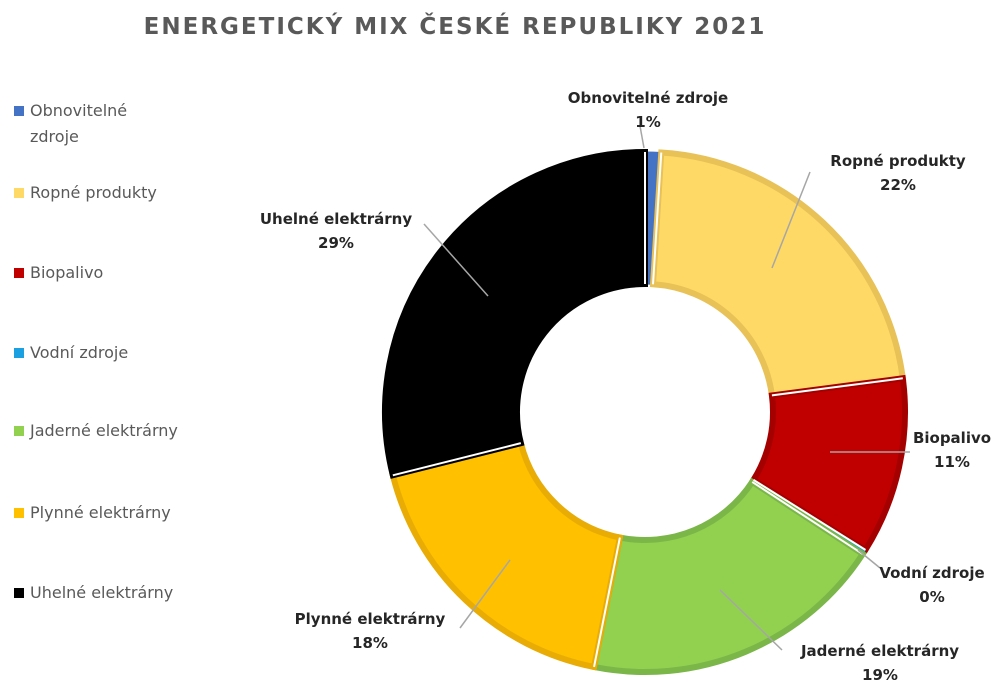 The width and height of the screenshot is (996, 682). I want to click on legend-item: Plynné elektrárny, so click(114, 513).